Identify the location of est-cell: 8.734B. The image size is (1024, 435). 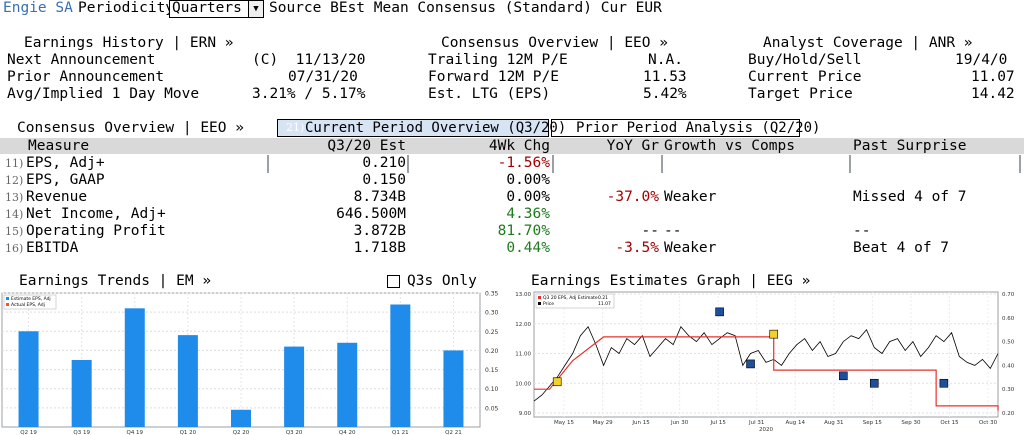
(379, 197).